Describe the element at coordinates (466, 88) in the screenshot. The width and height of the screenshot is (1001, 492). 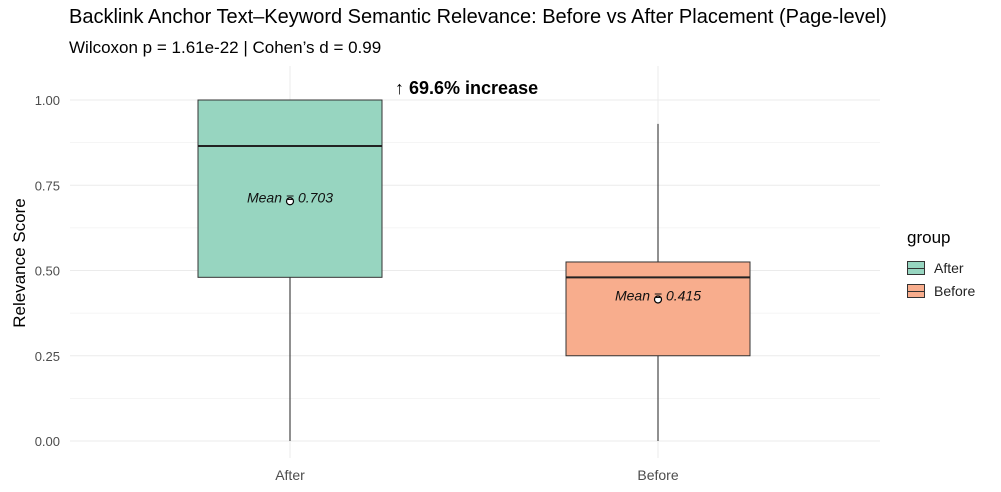
I see `increase-annotation: ↑ 69.6% increase` at that location.